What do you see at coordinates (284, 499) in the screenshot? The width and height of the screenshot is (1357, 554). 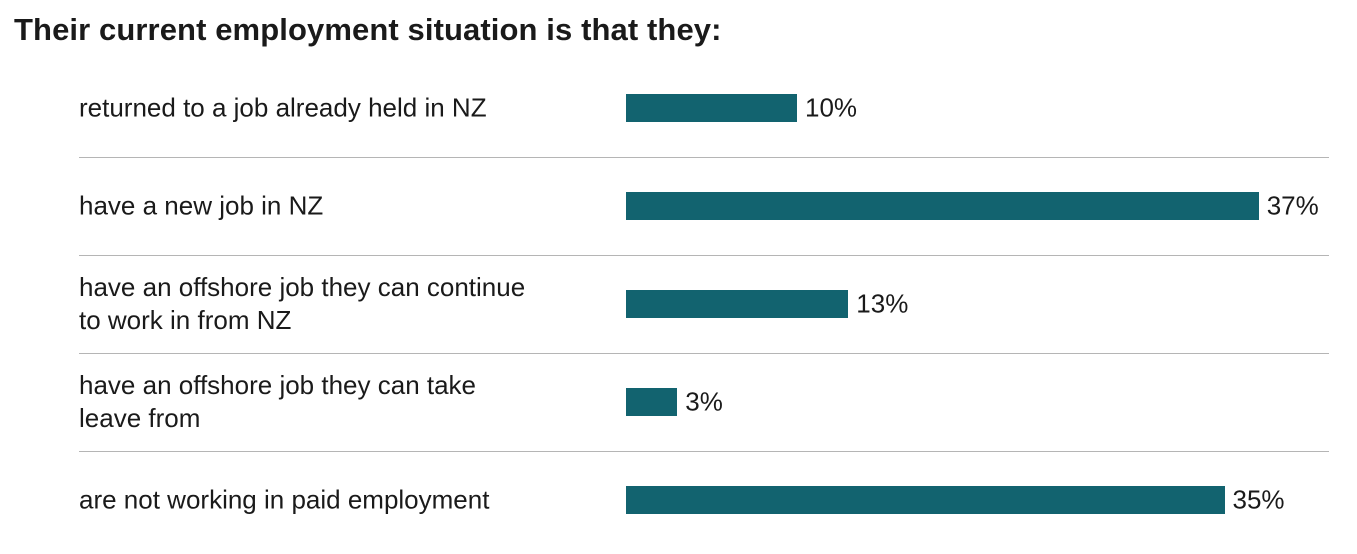 I see `category-label: are not working in paid employment` at bounding box center [284, 499].